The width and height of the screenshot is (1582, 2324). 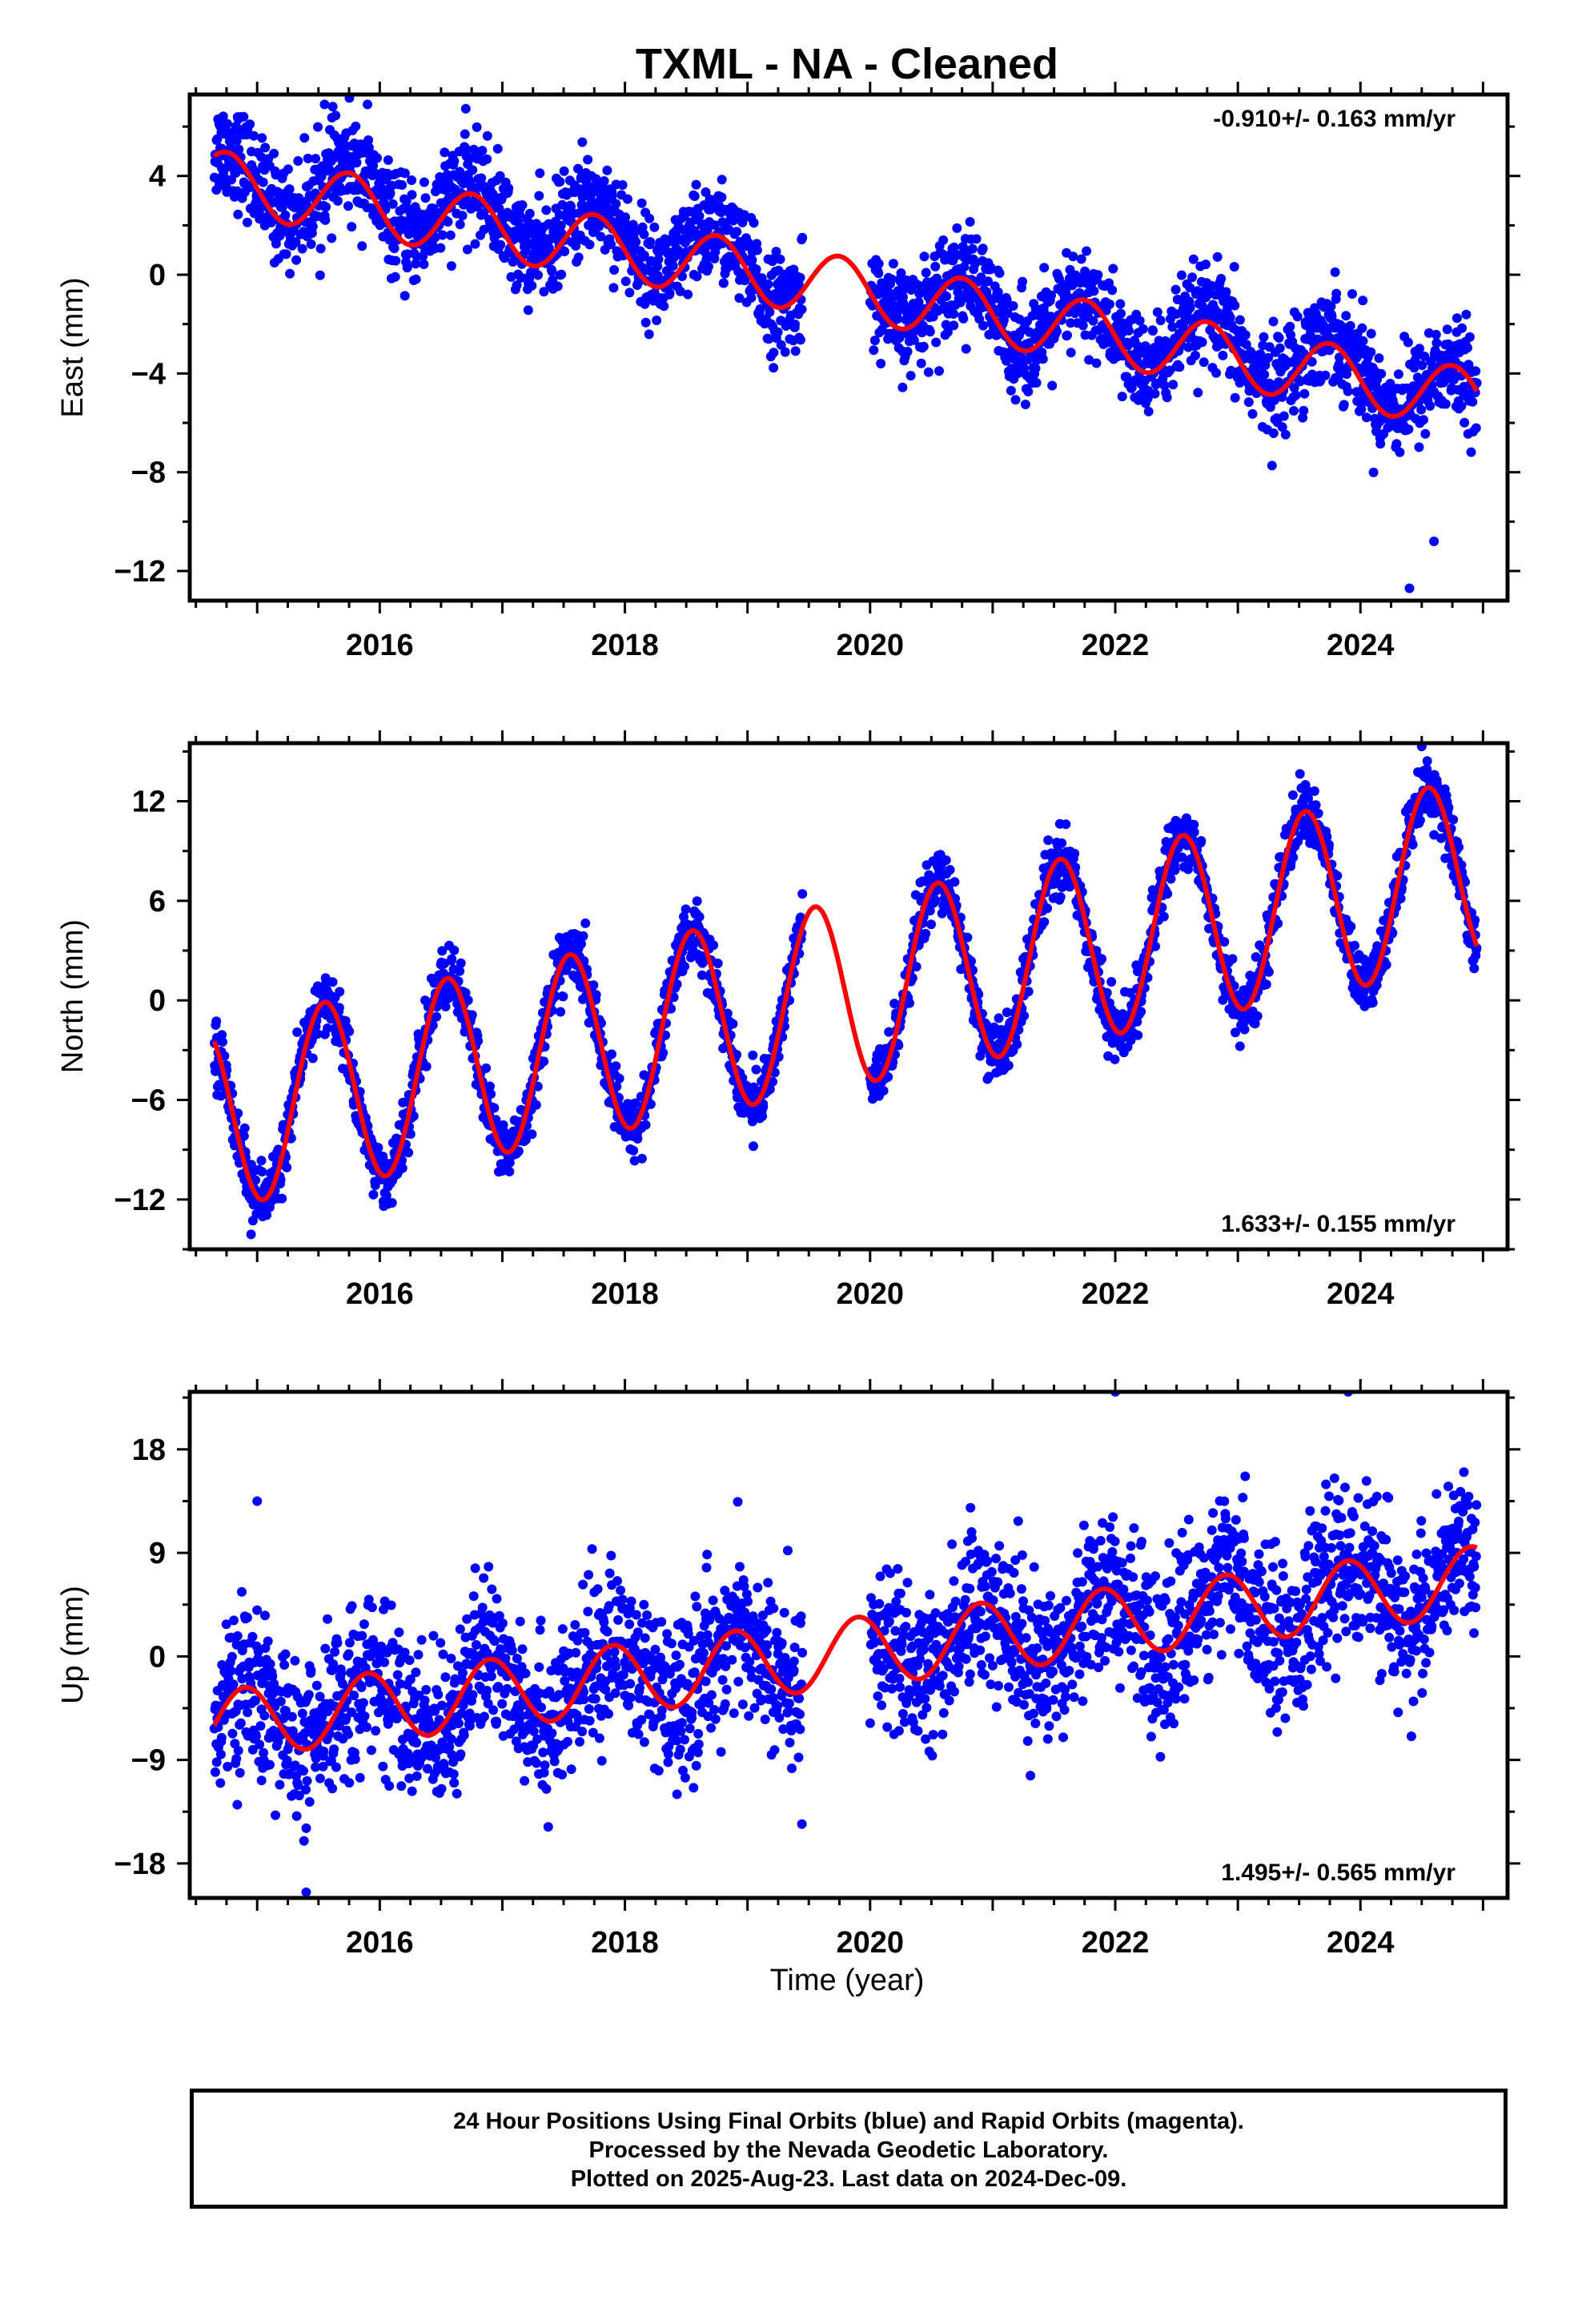 I want to click on x-tick-label: 2022, so click(x=1116, y=645).